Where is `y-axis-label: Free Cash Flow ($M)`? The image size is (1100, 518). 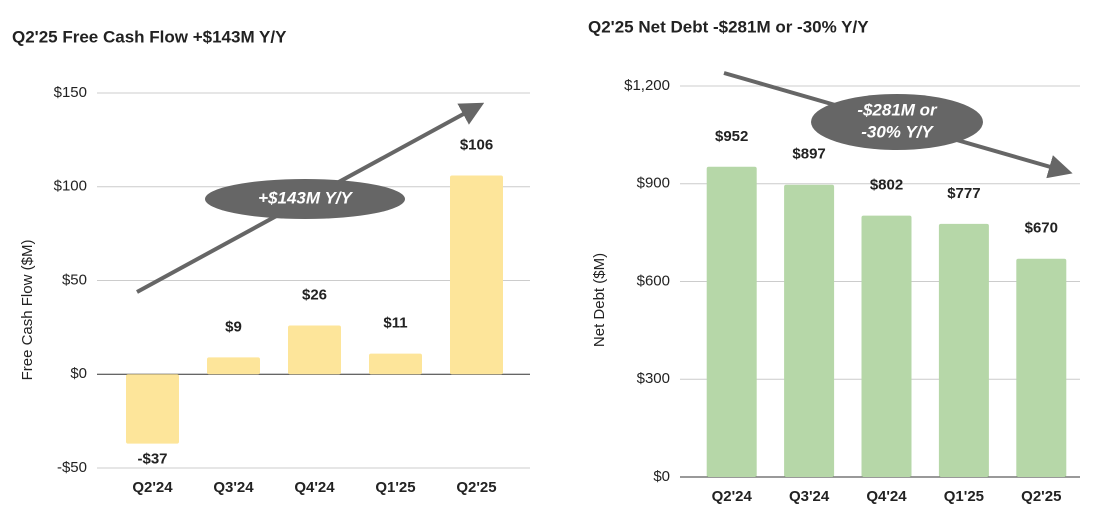
y-axis-label: Free Cash Flow ($M) is located at coordinates (27, 310).